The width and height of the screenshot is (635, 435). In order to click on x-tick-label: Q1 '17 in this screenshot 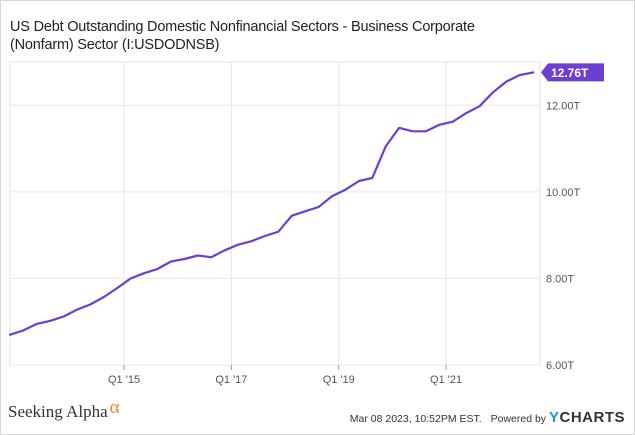, I will do `click(231, 380)`.